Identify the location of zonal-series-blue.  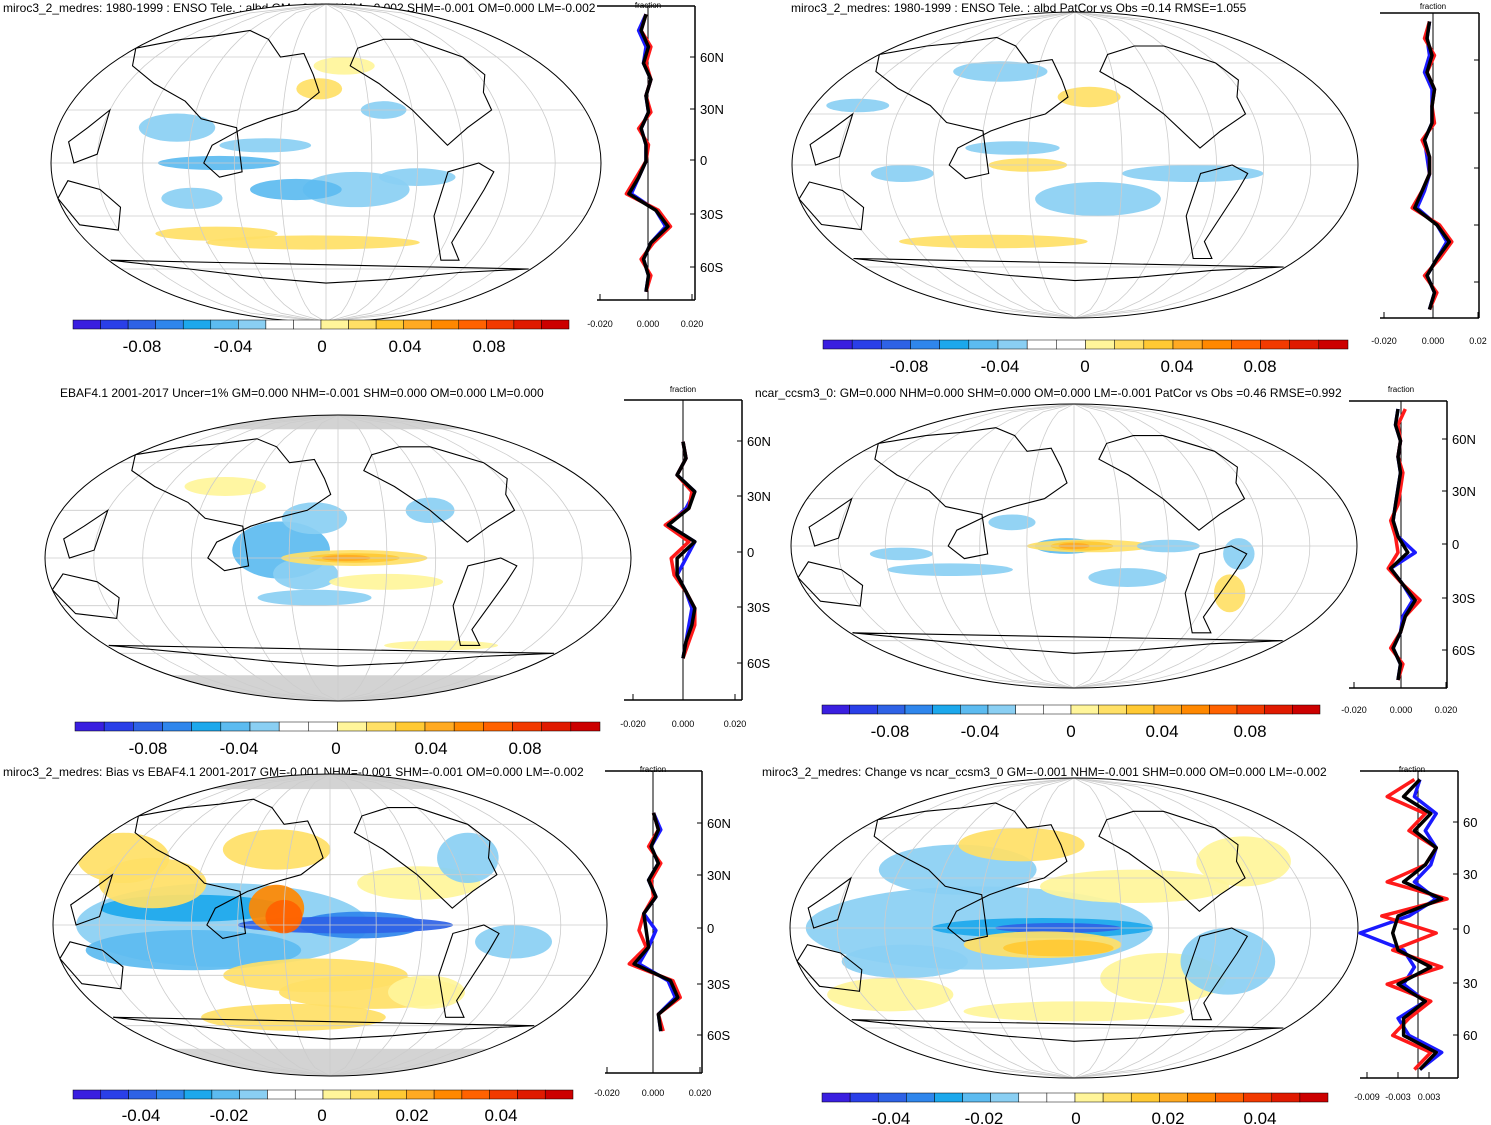
(1401, 924).